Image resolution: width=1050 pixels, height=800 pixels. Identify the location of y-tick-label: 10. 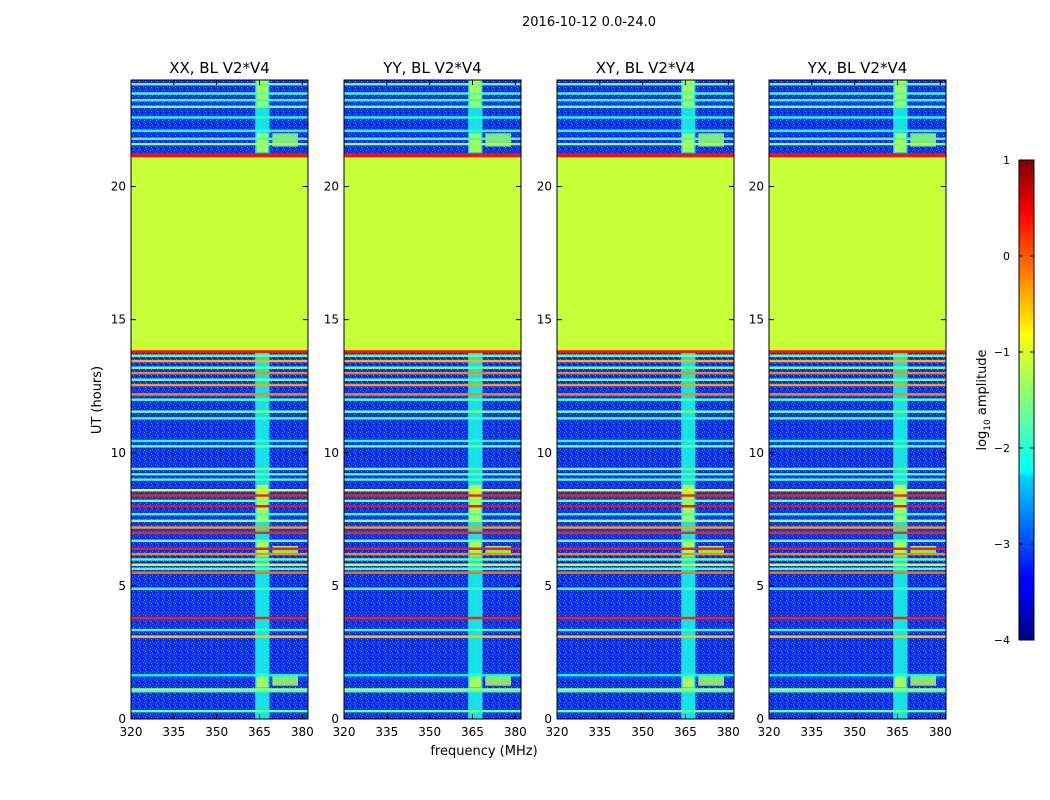
(331, 453).